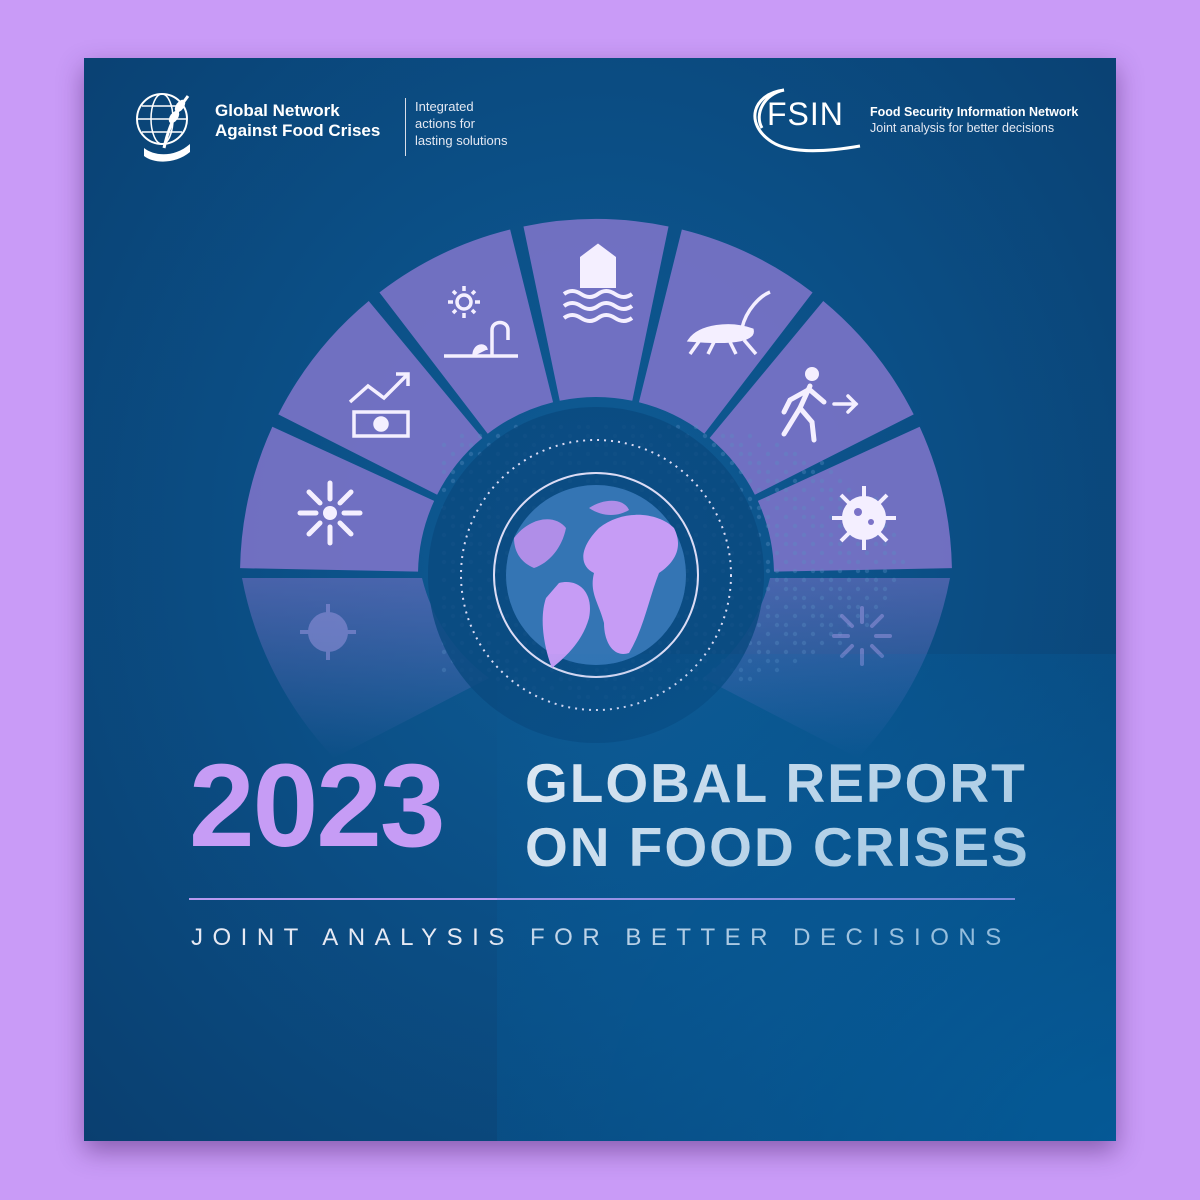 Image resolution: width=1200 pixels, height=1200 pixels. I want to click on tagline-line2: actions for, so click(445, 123).